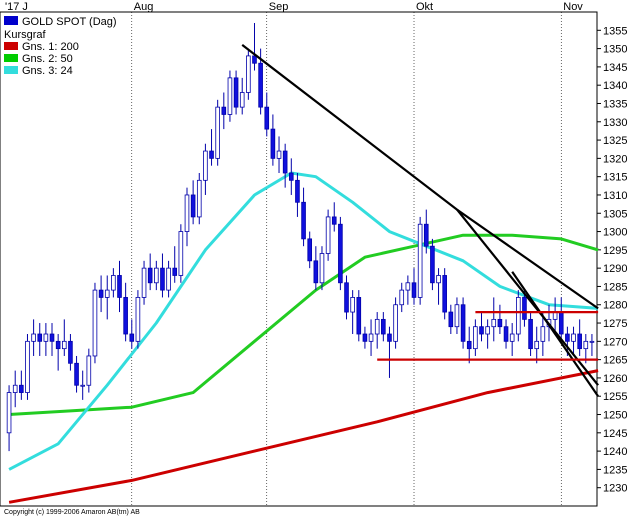 Image resolution: width=631 pixels, height=518 pixels. What do you see at coordinates (47, 71) in the screenshot?
I see `legend-label: Gns. 3: 24` at bounding box center [47, 71].